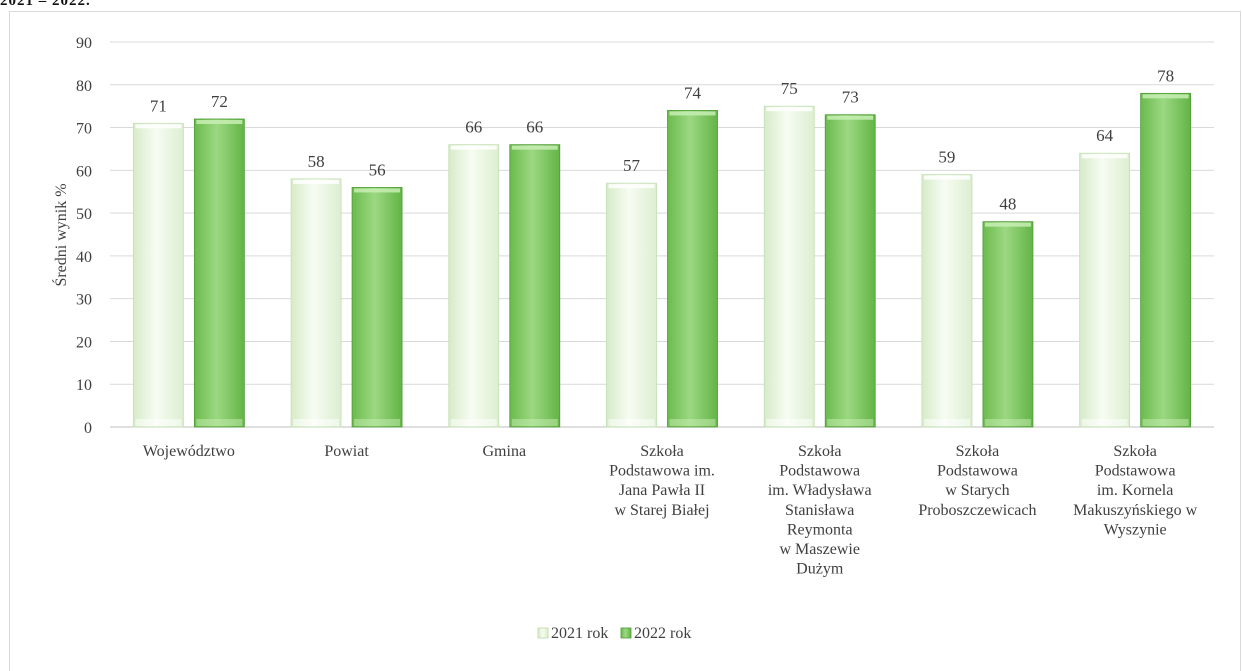  Describe the element at coordinates (614, 633) in the screenshot. I see `legend: 2021 rok 2022 rok` at that location.